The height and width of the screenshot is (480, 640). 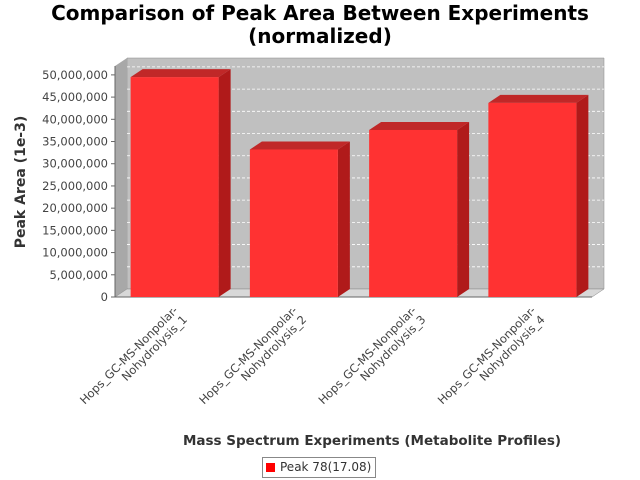 I want to click on y-tick-label: 45,000,000, so click(x=75, y=97).